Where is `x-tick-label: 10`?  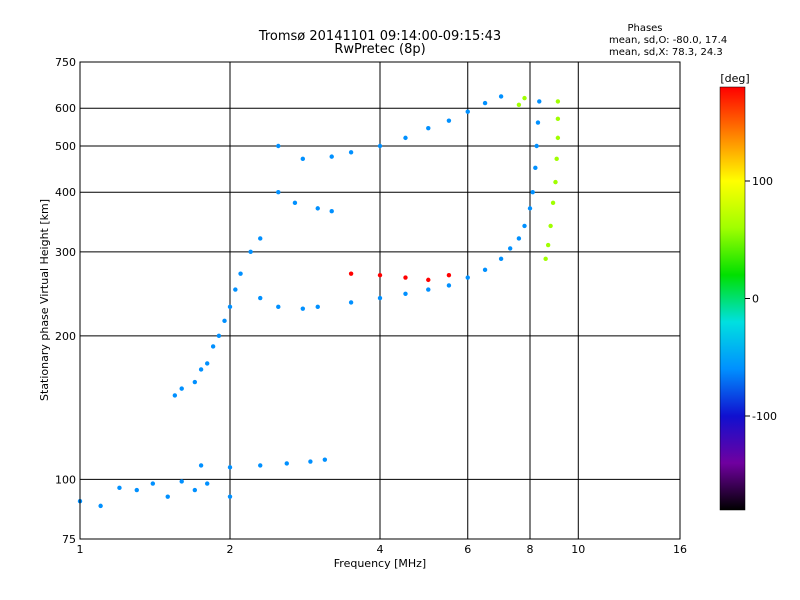 x-tick-label: 10 is located at coordinates (578, 549).